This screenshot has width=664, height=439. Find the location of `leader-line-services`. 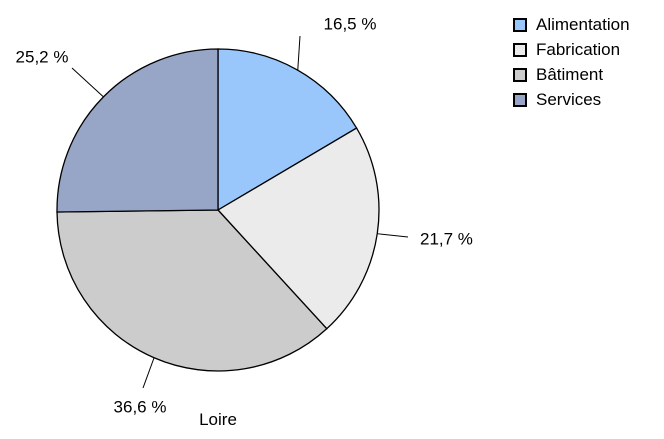

leader-line-services is located at coordinates (87, 82).